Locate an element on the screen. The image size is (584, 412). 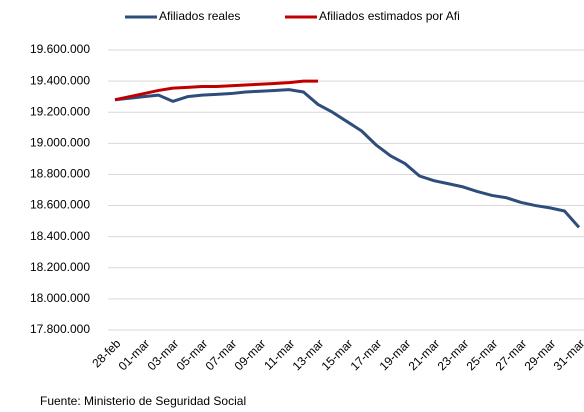
y-tick-label: 18.000.000 is located at coordinates (60, 298).